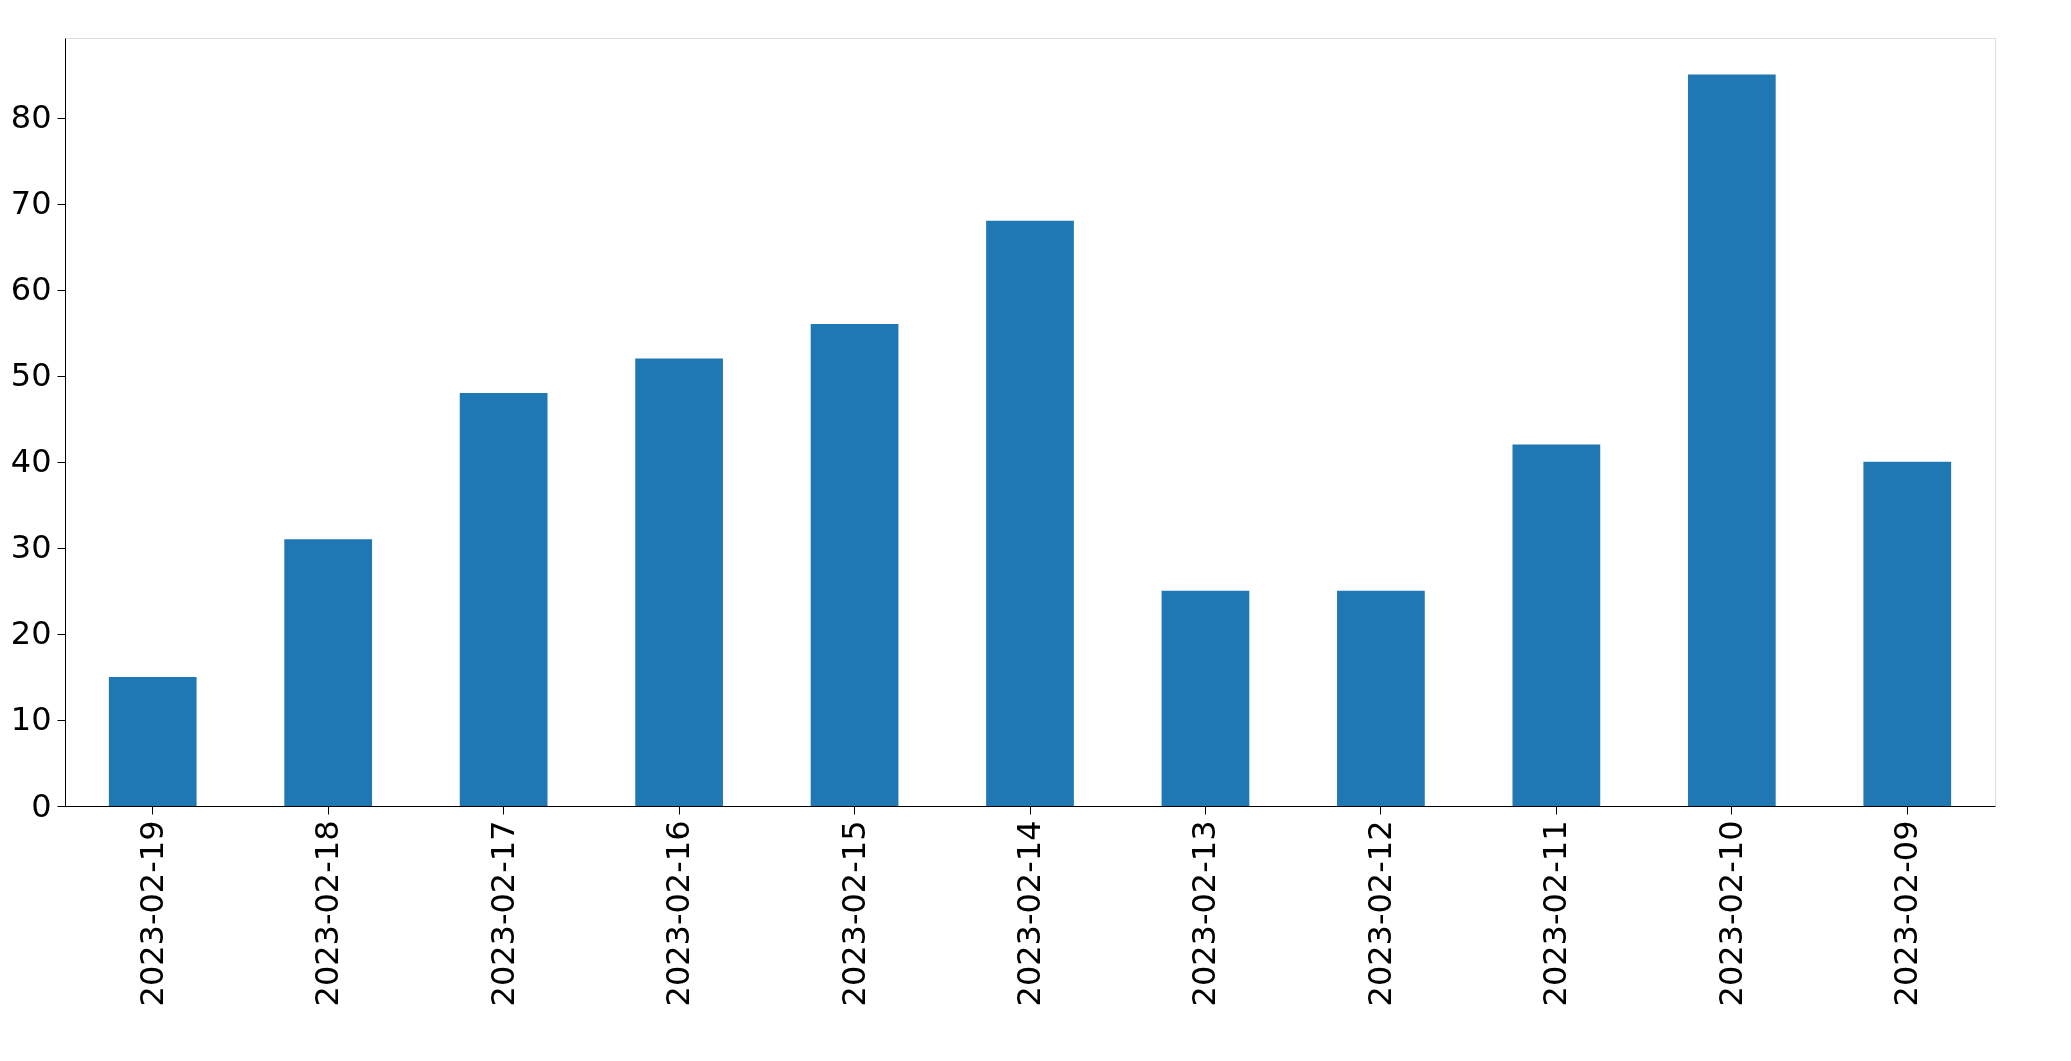  I want to click on x-tick-label: 2023-02-15, so click(853, 913).